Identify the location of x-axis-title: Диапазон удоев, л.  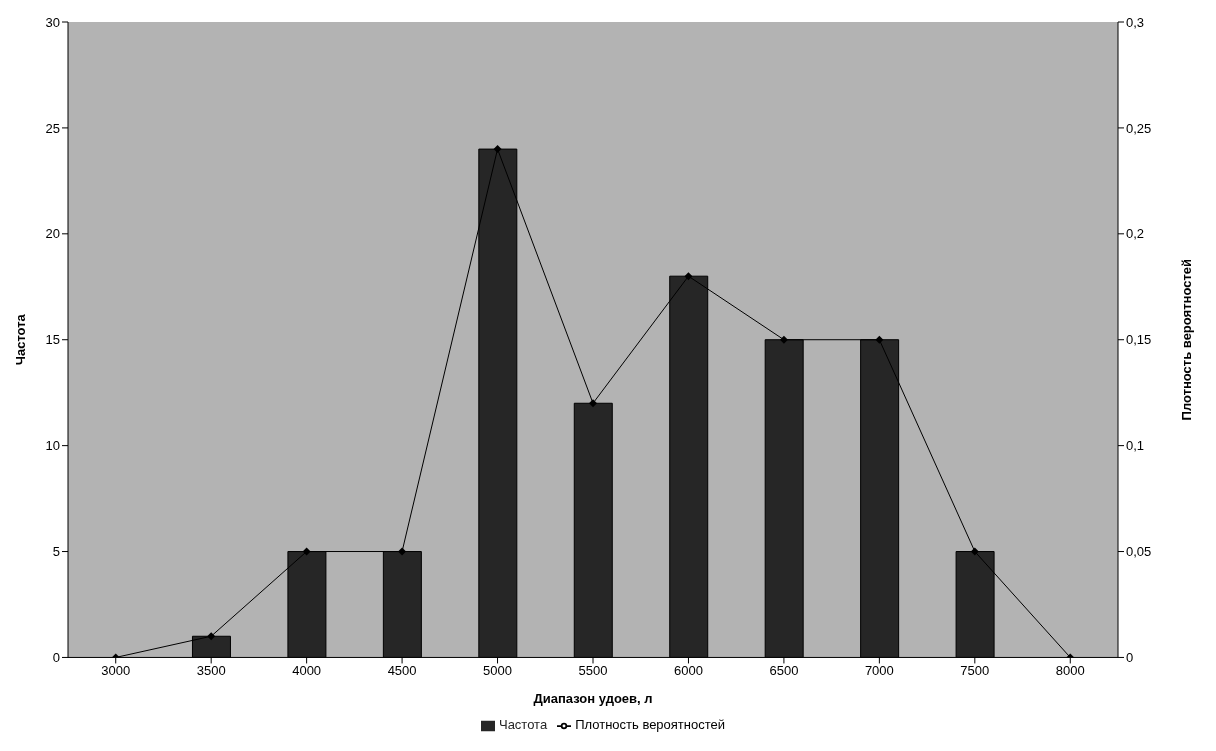
(593, 699).